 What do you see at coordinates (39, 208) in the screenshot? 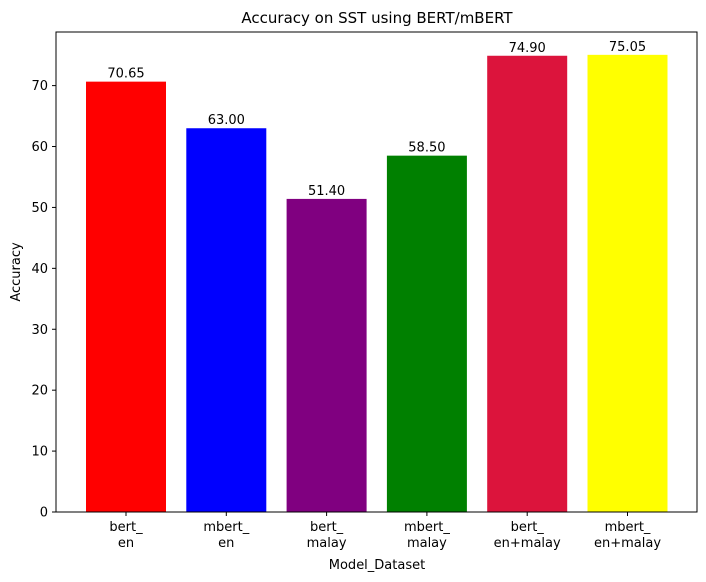
I see `y-tick-label-5: 50` at bounding box center [39, 208].